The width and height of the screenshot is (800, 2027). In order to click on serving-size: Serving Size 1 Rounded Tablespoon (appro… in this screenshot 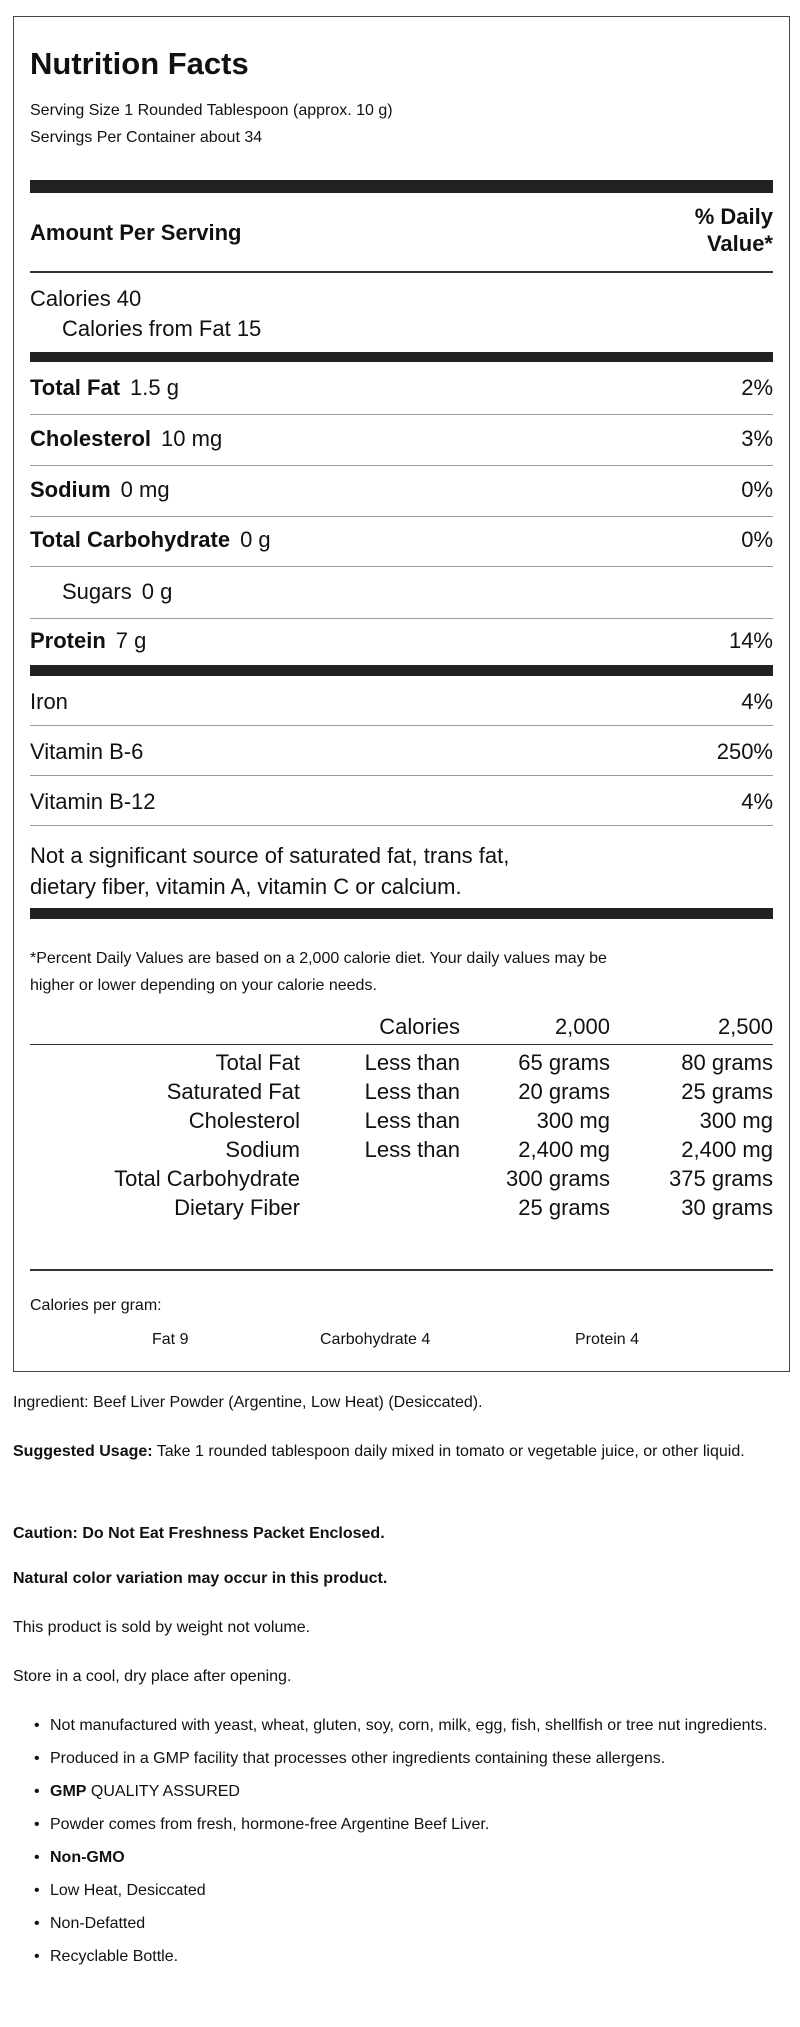, I will do `click(211, 110)`.